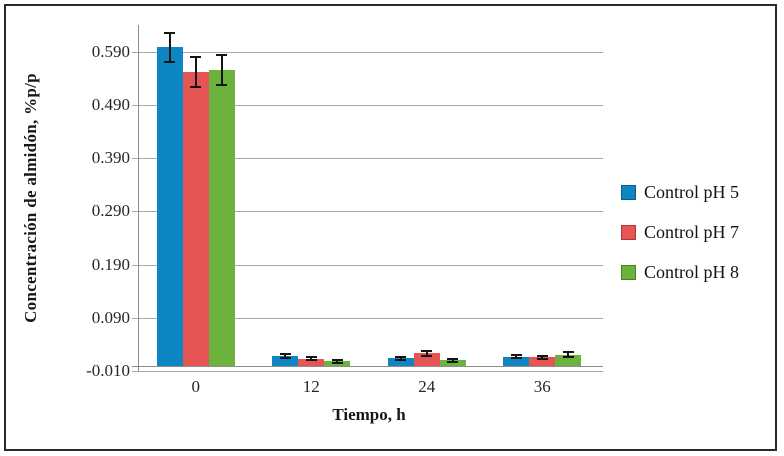 The image size is (784, 456). I want to click on legend: Control pH 5 Control pH 7 Control pH 8, so click(680, 232).